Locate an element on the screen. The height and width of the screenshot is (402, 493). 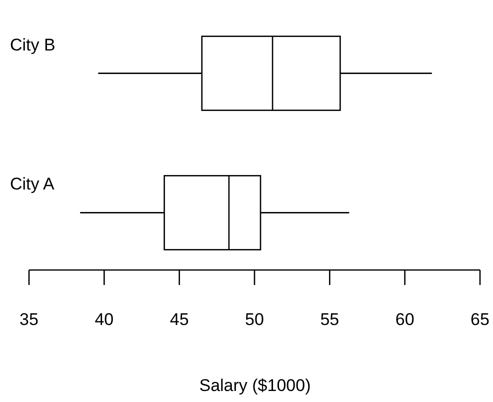
x-tick-label: 60 is located at coordinates (404, 319).